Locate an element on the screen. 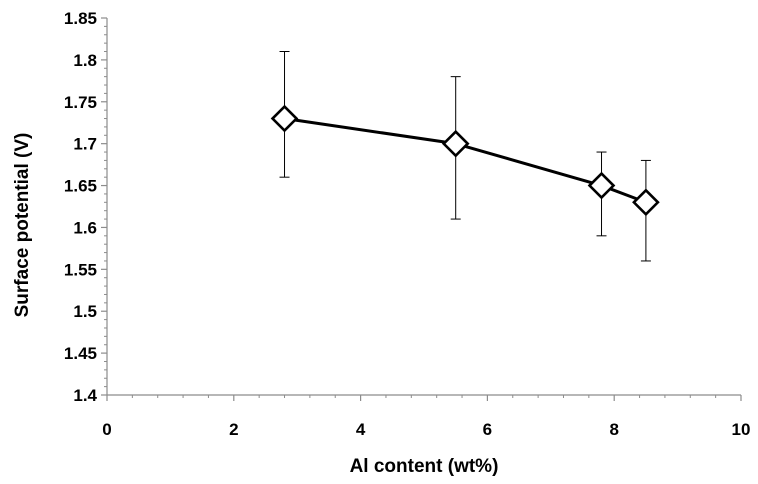 The image size is (758, 484). y-tick-label: 1.55 is located at coordinates (80, 269).